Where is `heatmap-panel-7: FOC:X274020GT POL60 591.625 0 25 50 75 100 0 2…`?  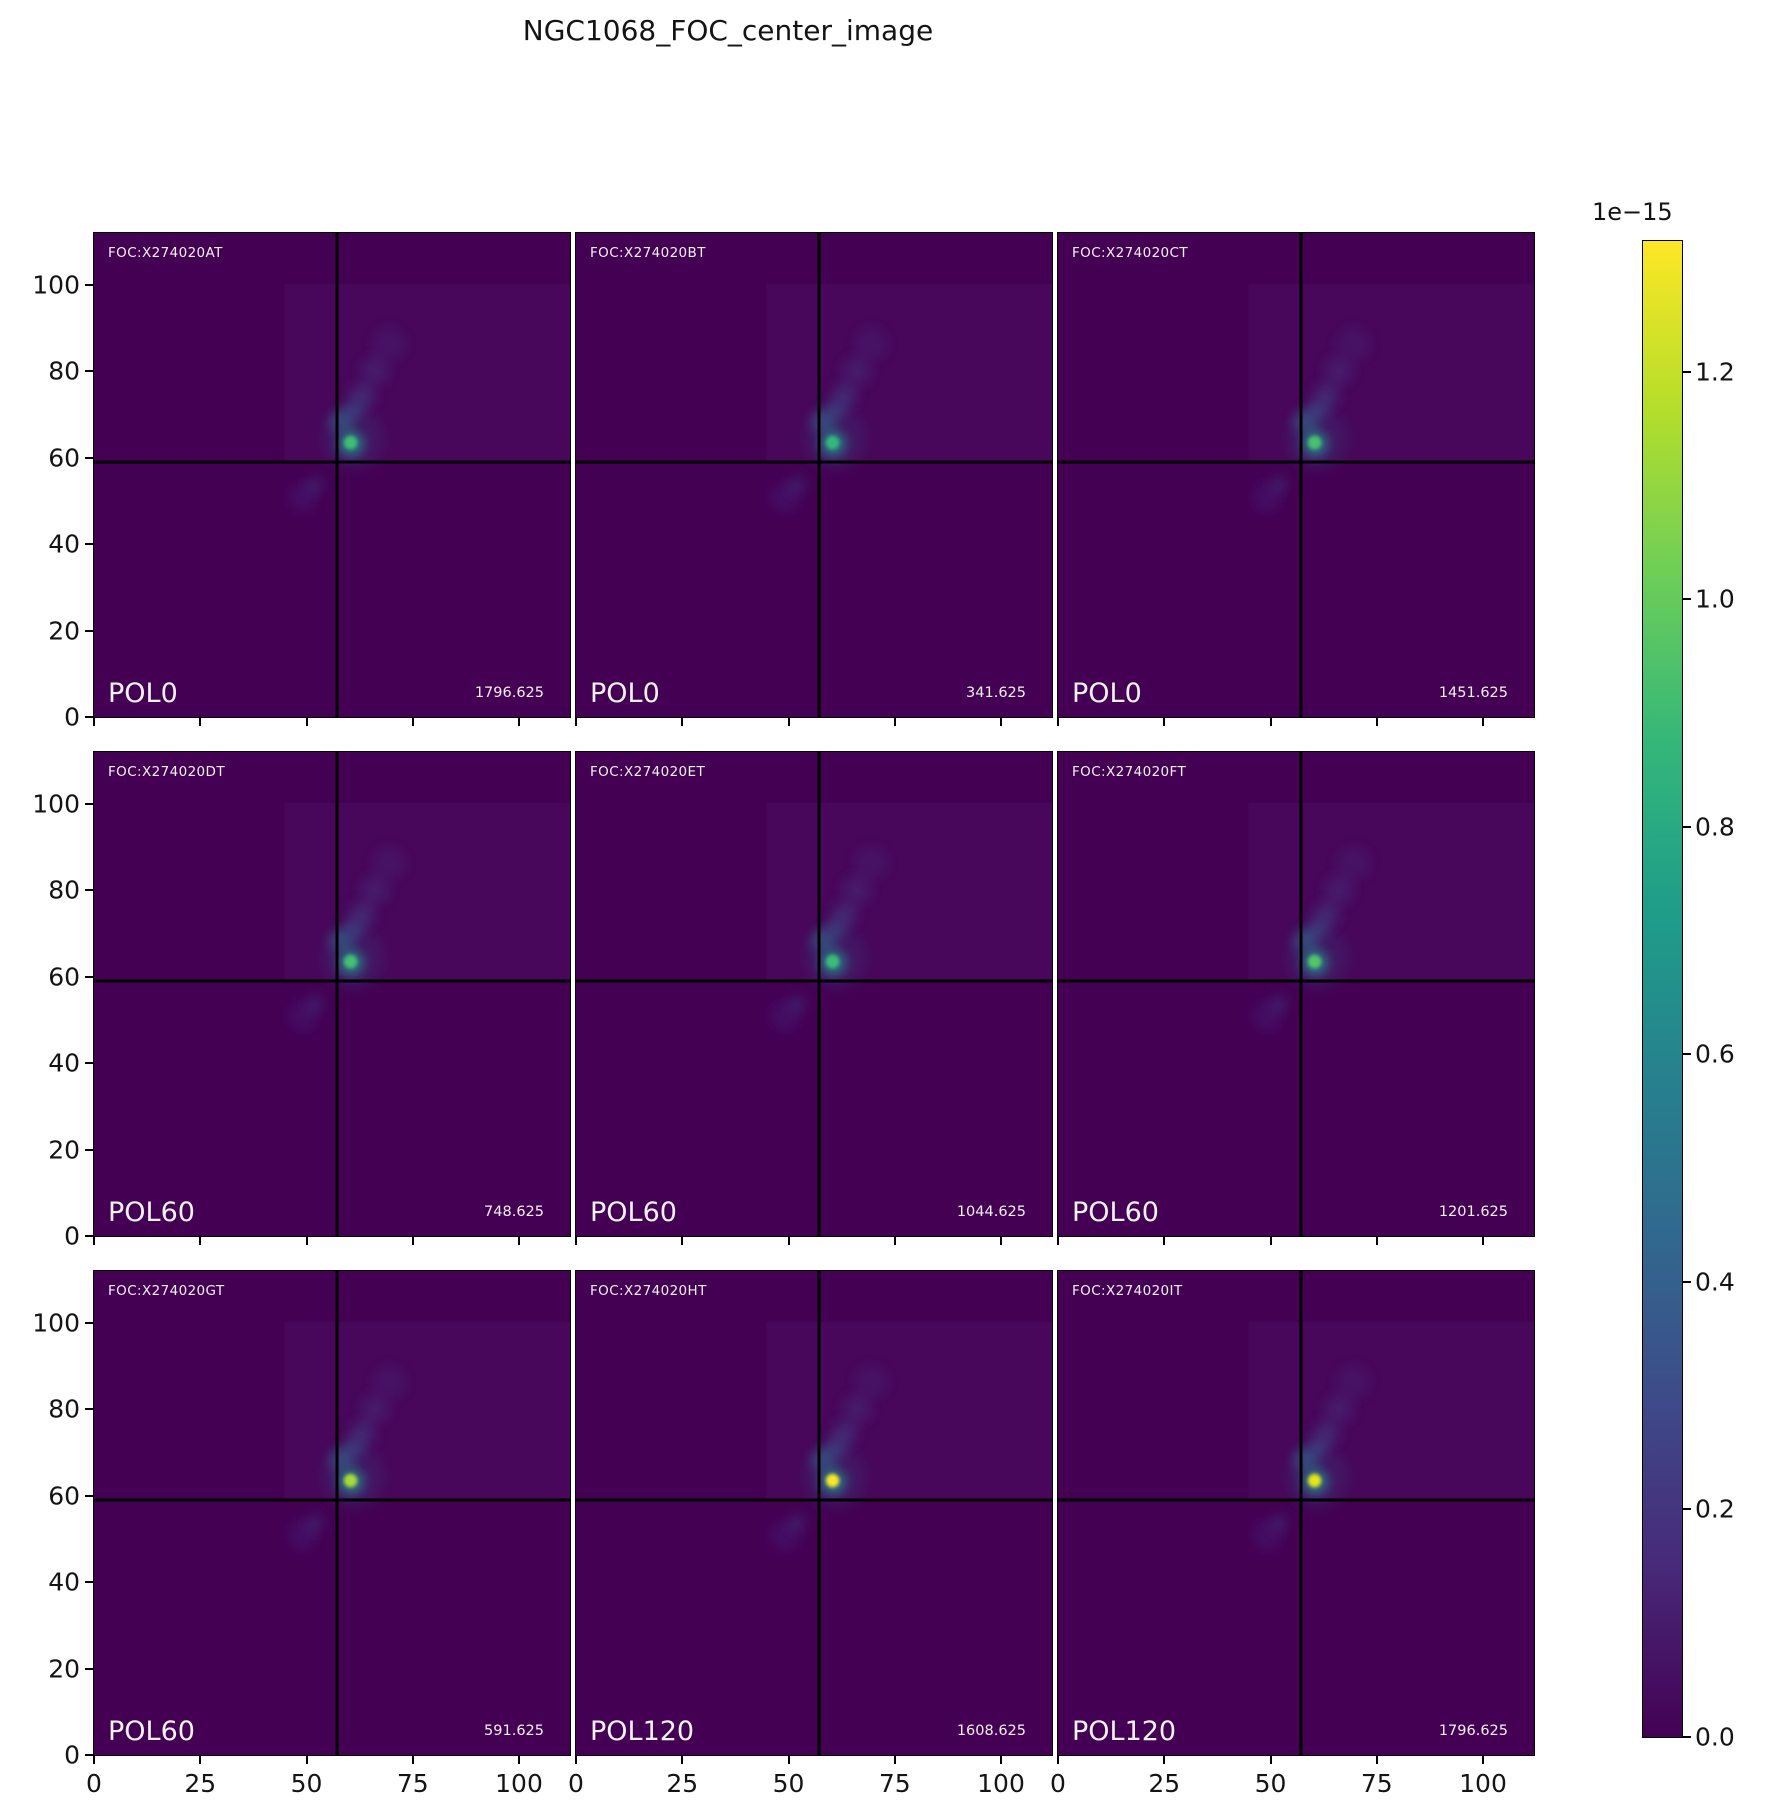
heatmap-panel-7: FOC:X274020GT POL60 591.625 0 25 50 75 100 0 2… is located at coordinates (301, 1534).